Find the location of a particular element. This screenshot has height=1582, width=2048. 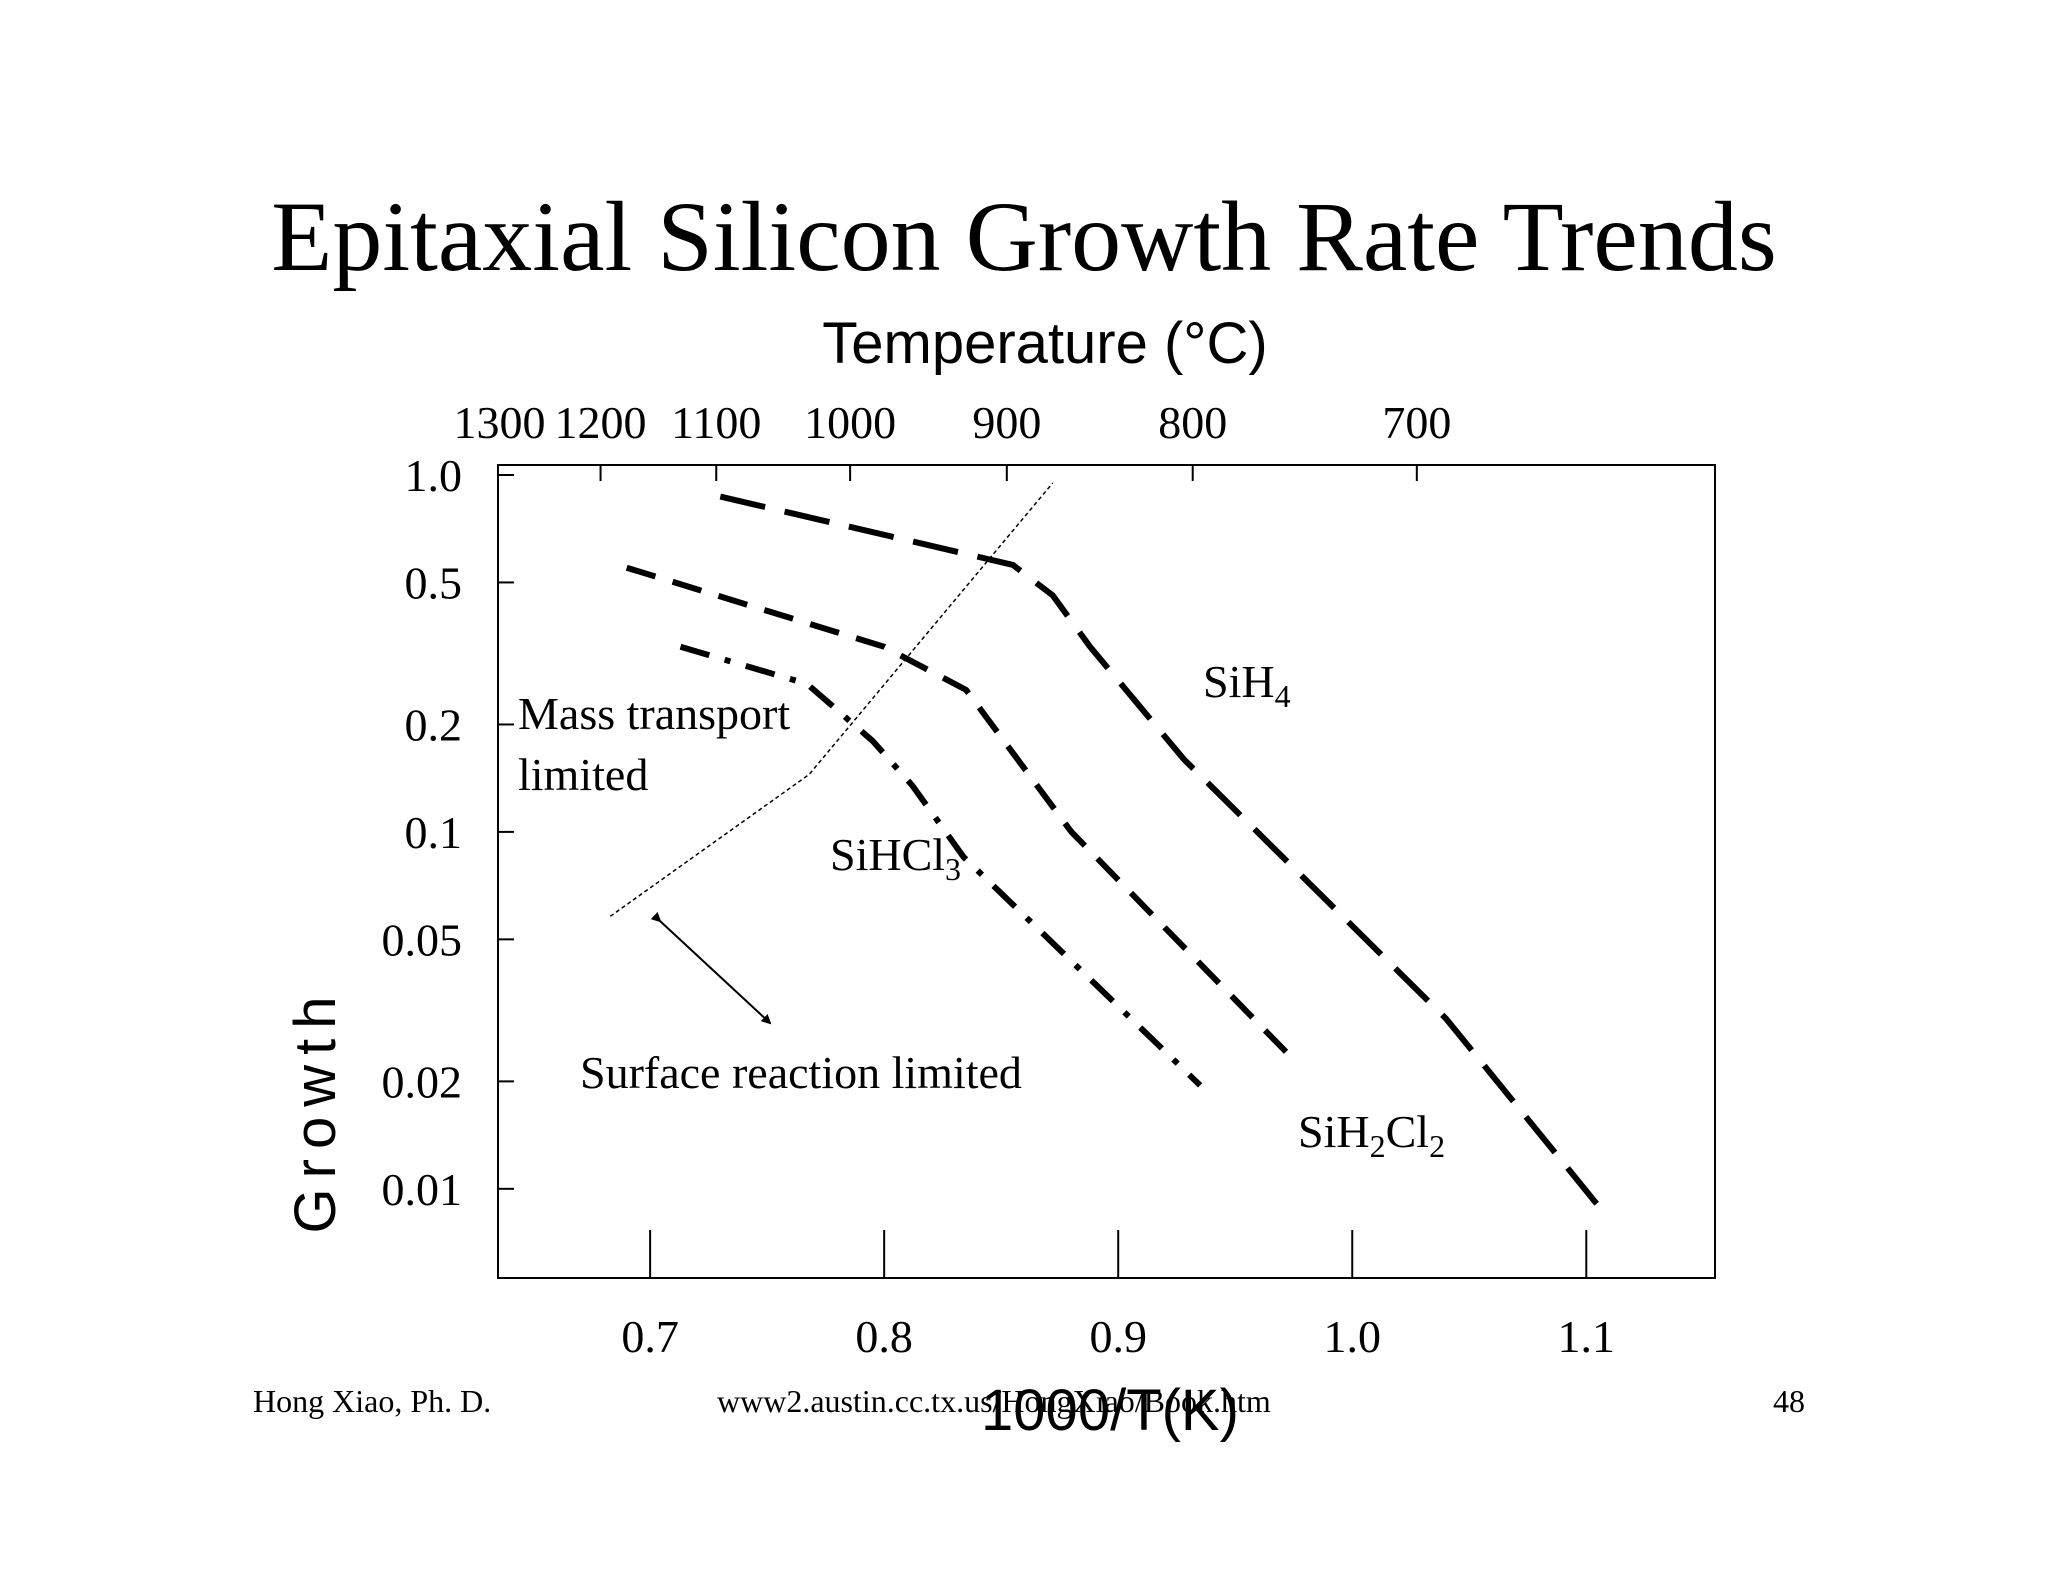

top-tick-label: 1000 is located at coordinates (850, 422).